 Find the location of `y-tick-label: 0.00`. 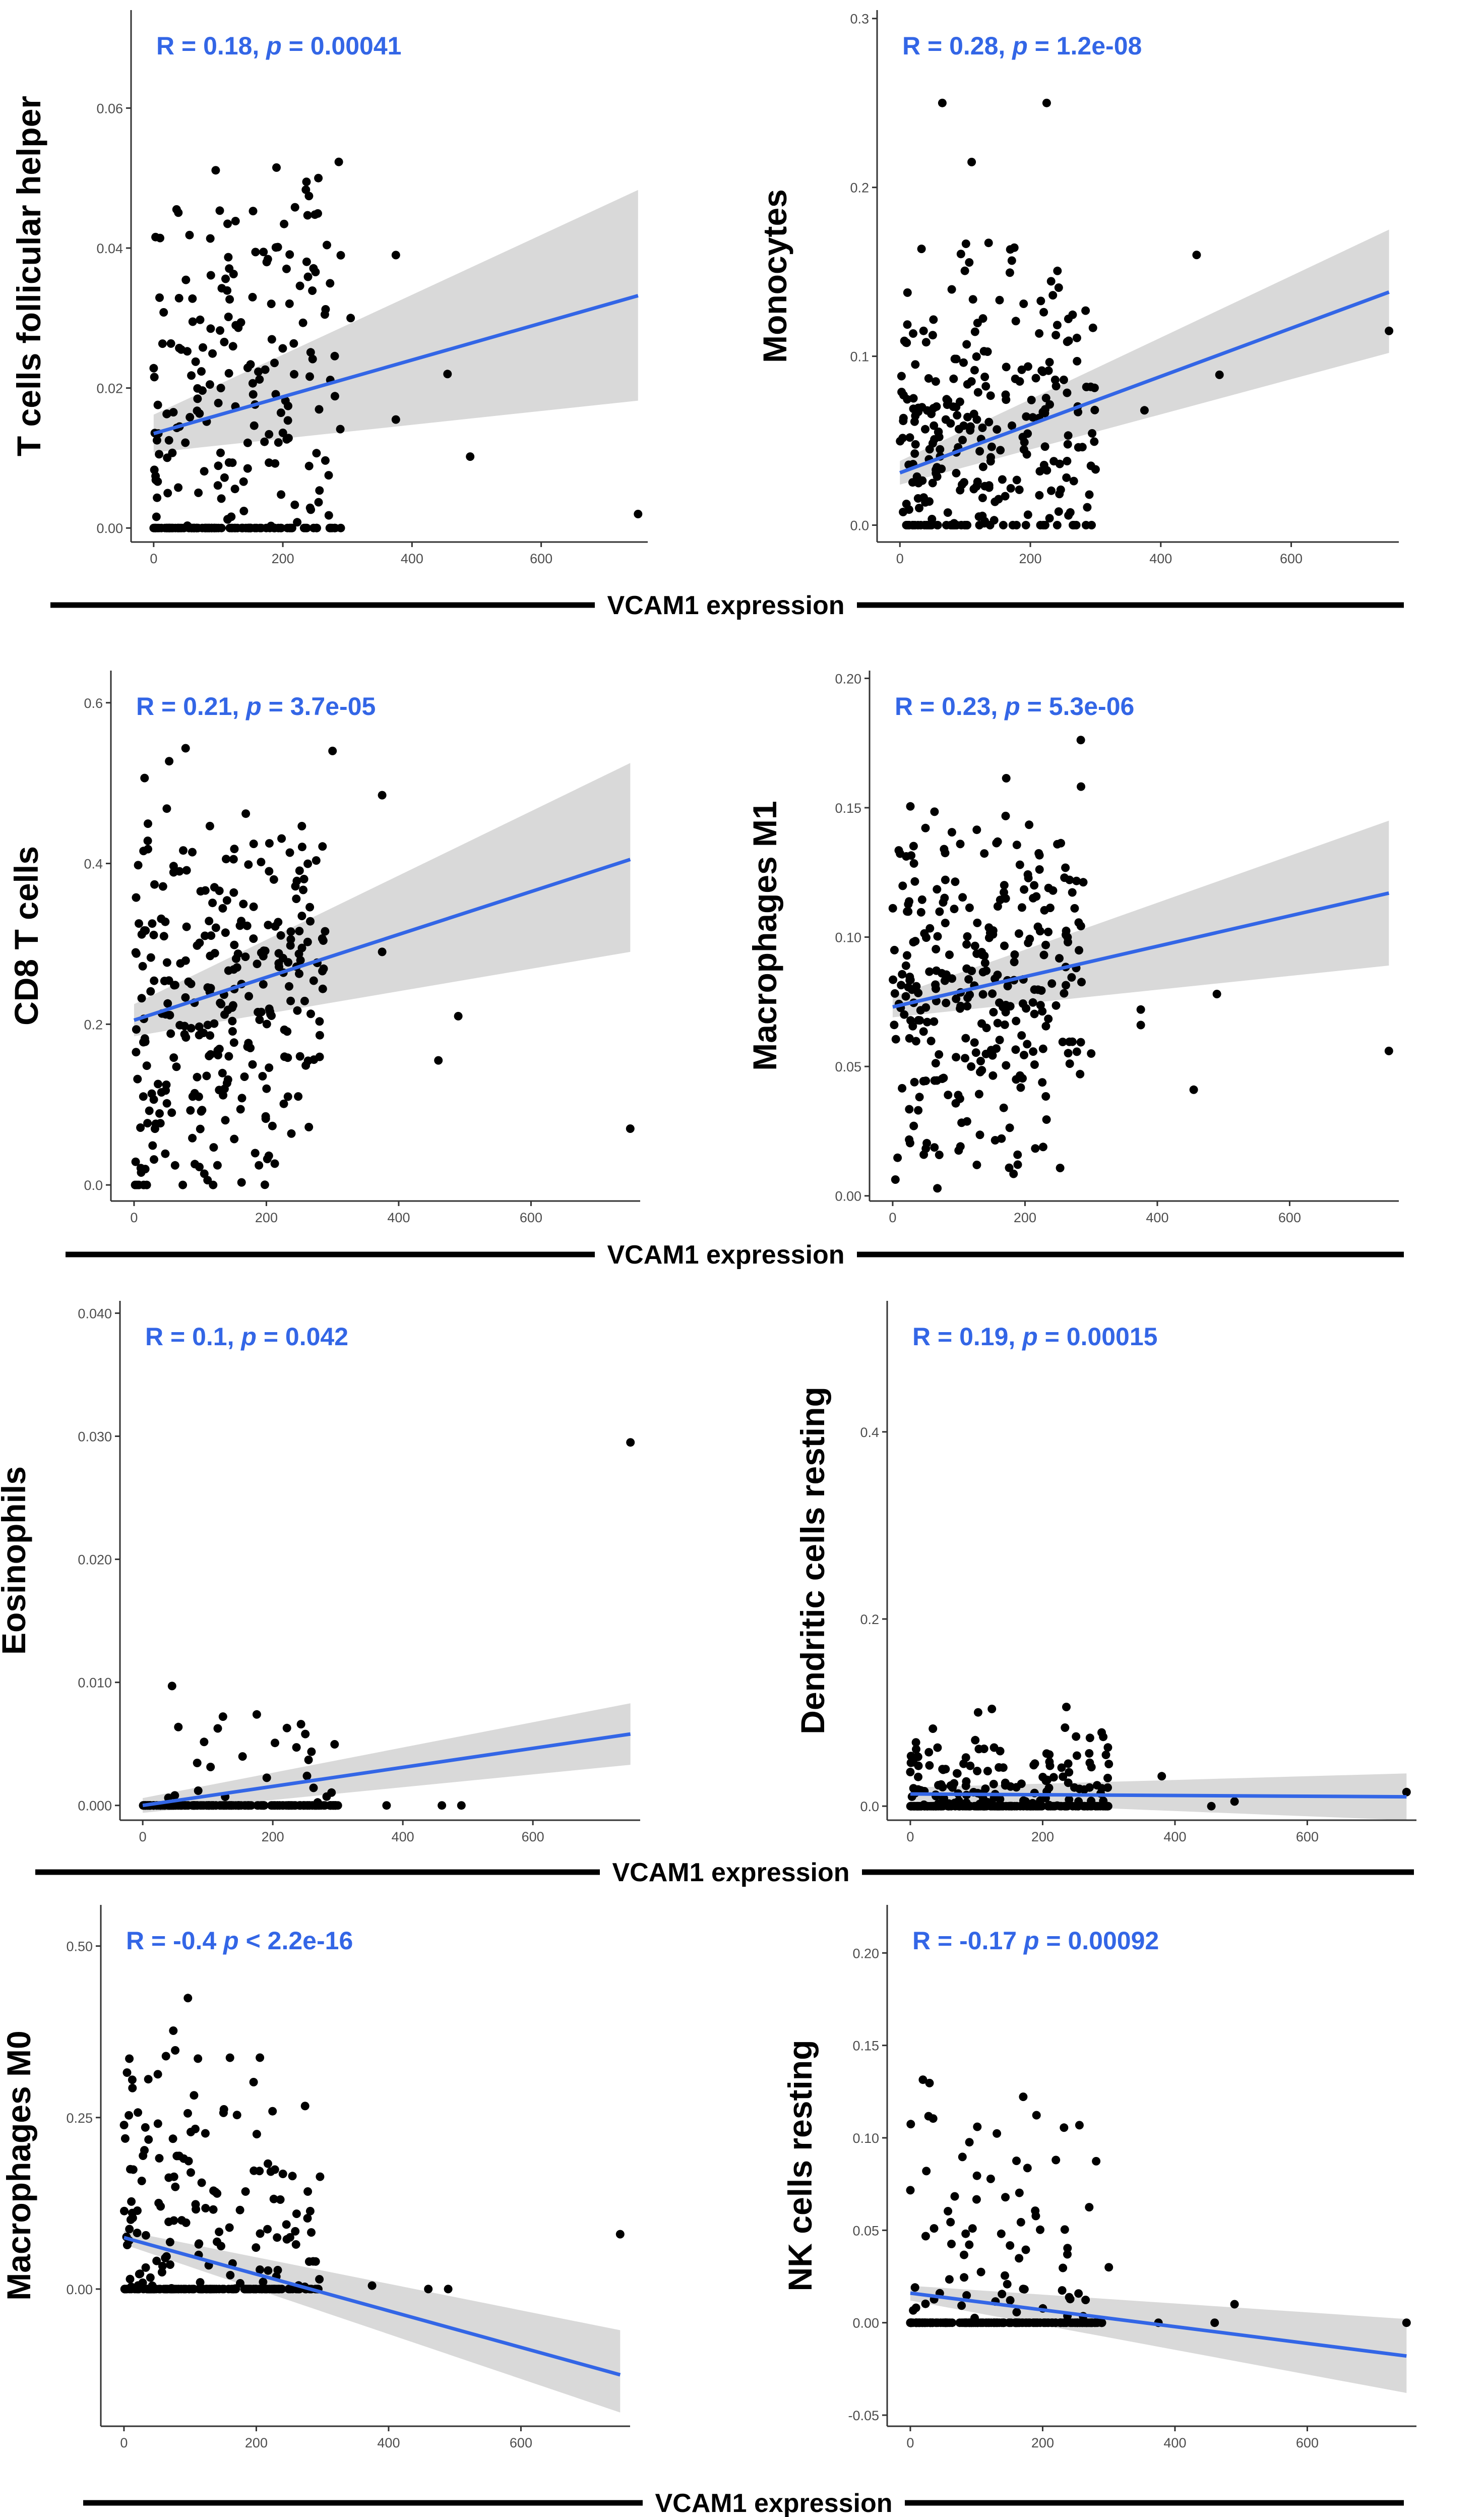

y-tick-label: 0.00 is located at coordinates (865, 2323).